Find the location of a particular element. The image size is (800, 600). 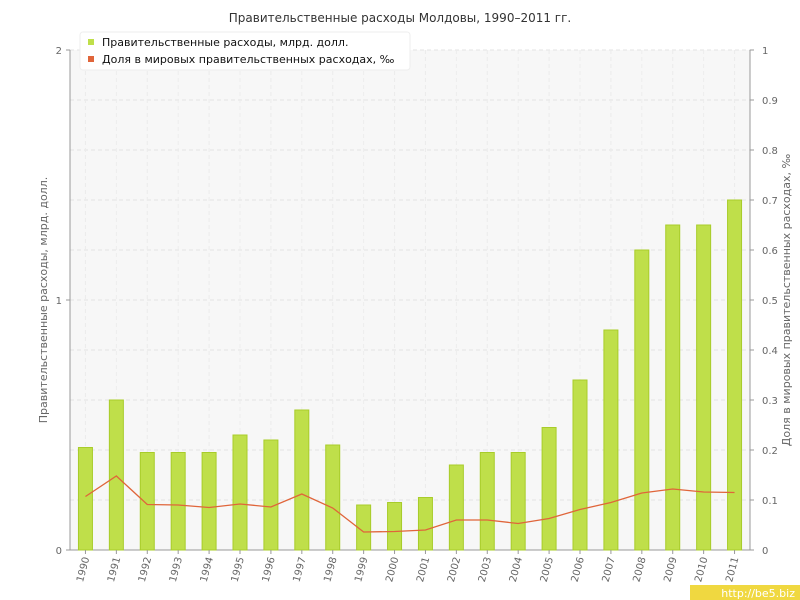

x-tick-label: 1994 is located at coordinates (207, 569).